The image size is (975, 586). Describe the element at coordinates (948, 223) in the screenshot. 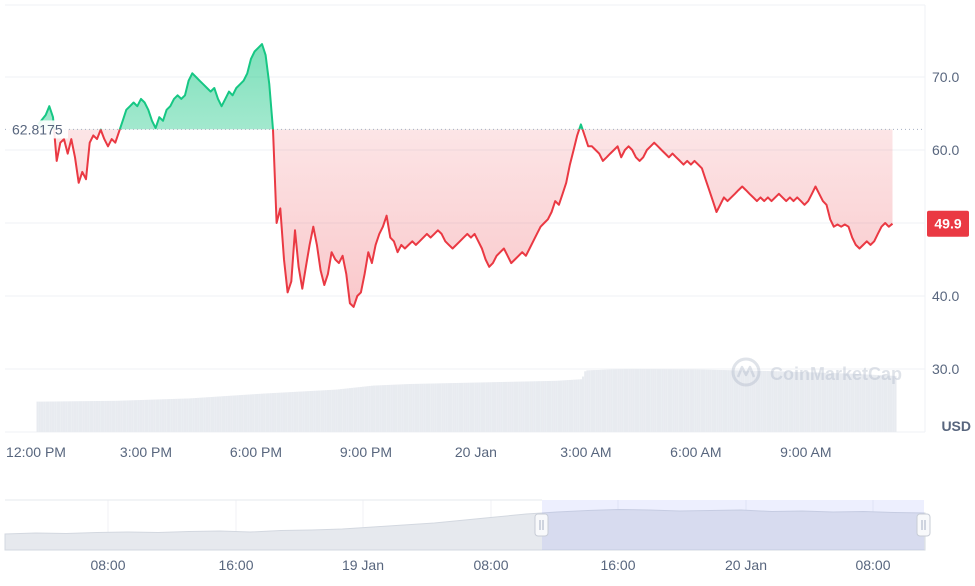

I see `current-price-badge: 49.9` at that location.